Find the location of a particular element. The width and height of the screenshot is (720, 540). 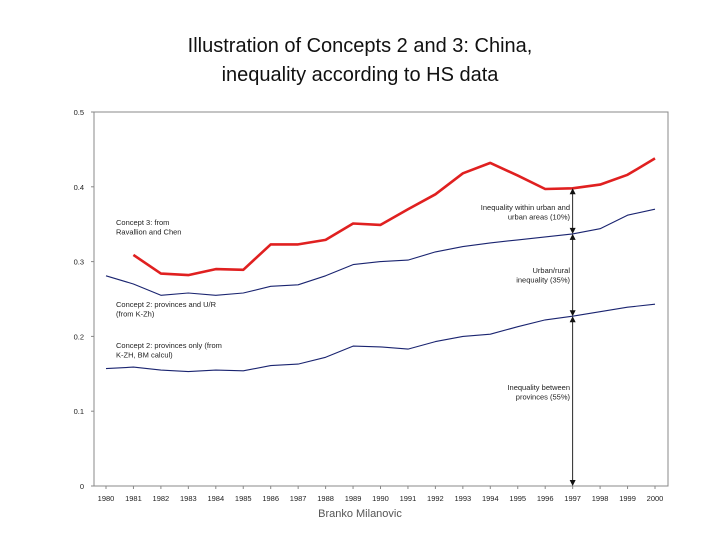

annotation-between-provinces: Inequality between provinces (55%) is located at coordinates (538, 392).